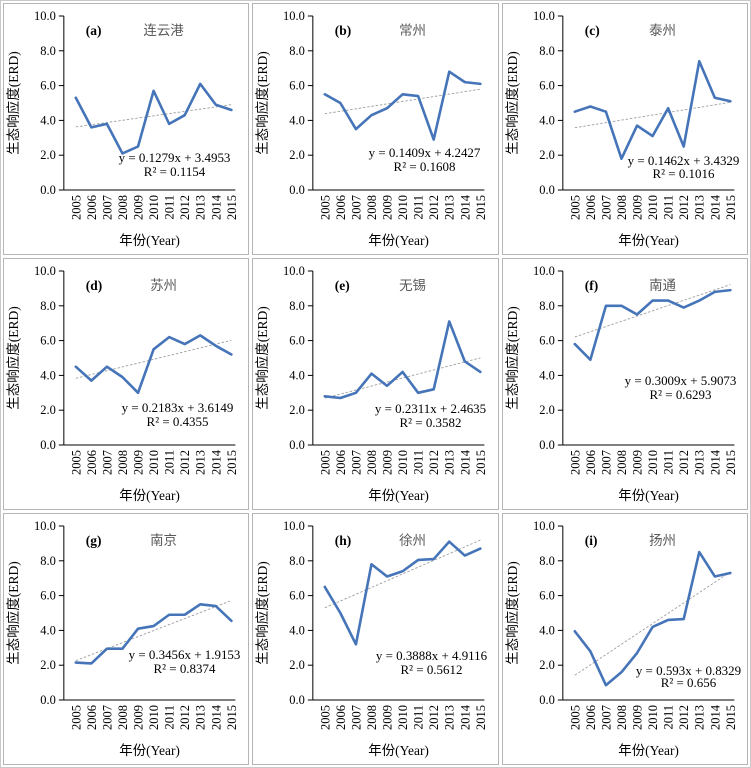  What do you see at coordinates (163, 540) in the screenshot?
I see `city-title: 南京` at bounding box center [163, 540].